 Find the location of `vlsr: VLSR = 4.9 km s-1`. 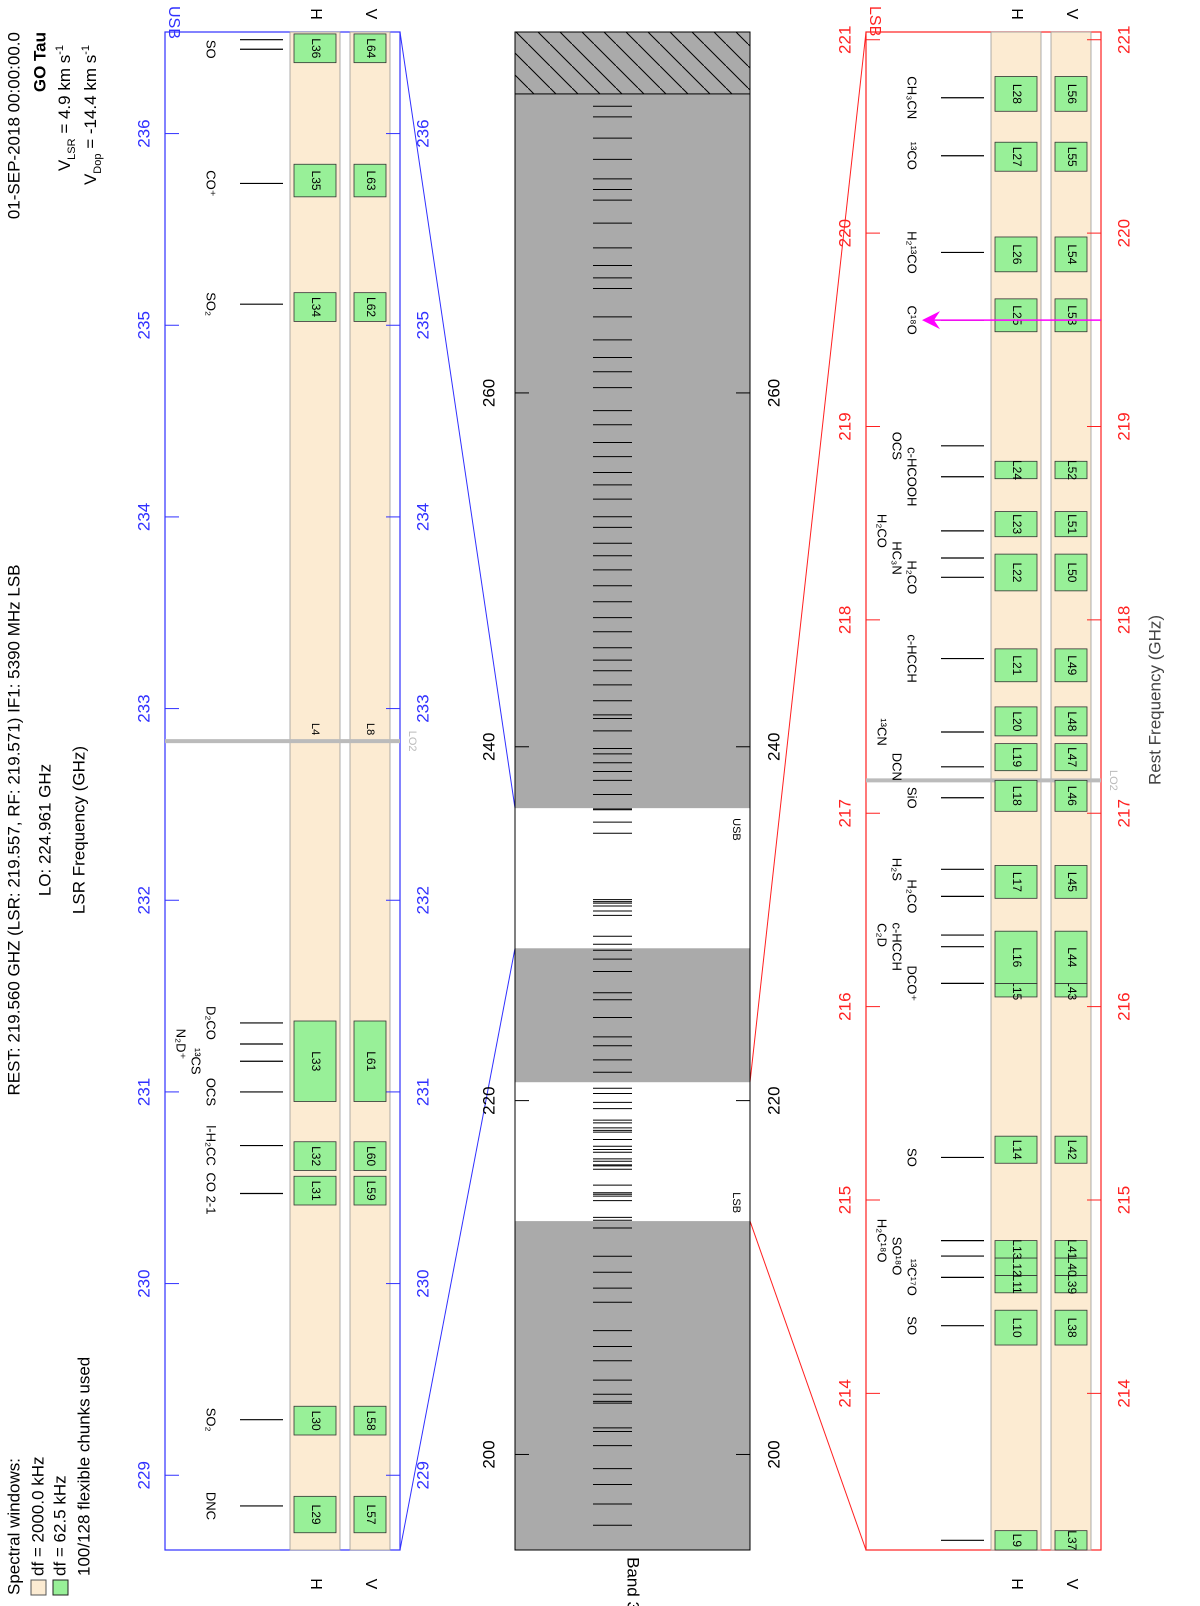

vlsr: VLSR = 4.9 km s-1 is located at coordinates (66, 108).